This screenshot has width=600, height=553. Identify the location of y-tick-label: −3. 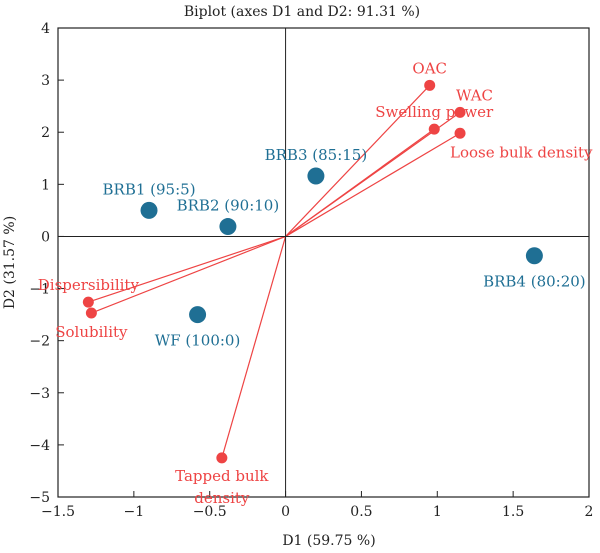
(39, 394).